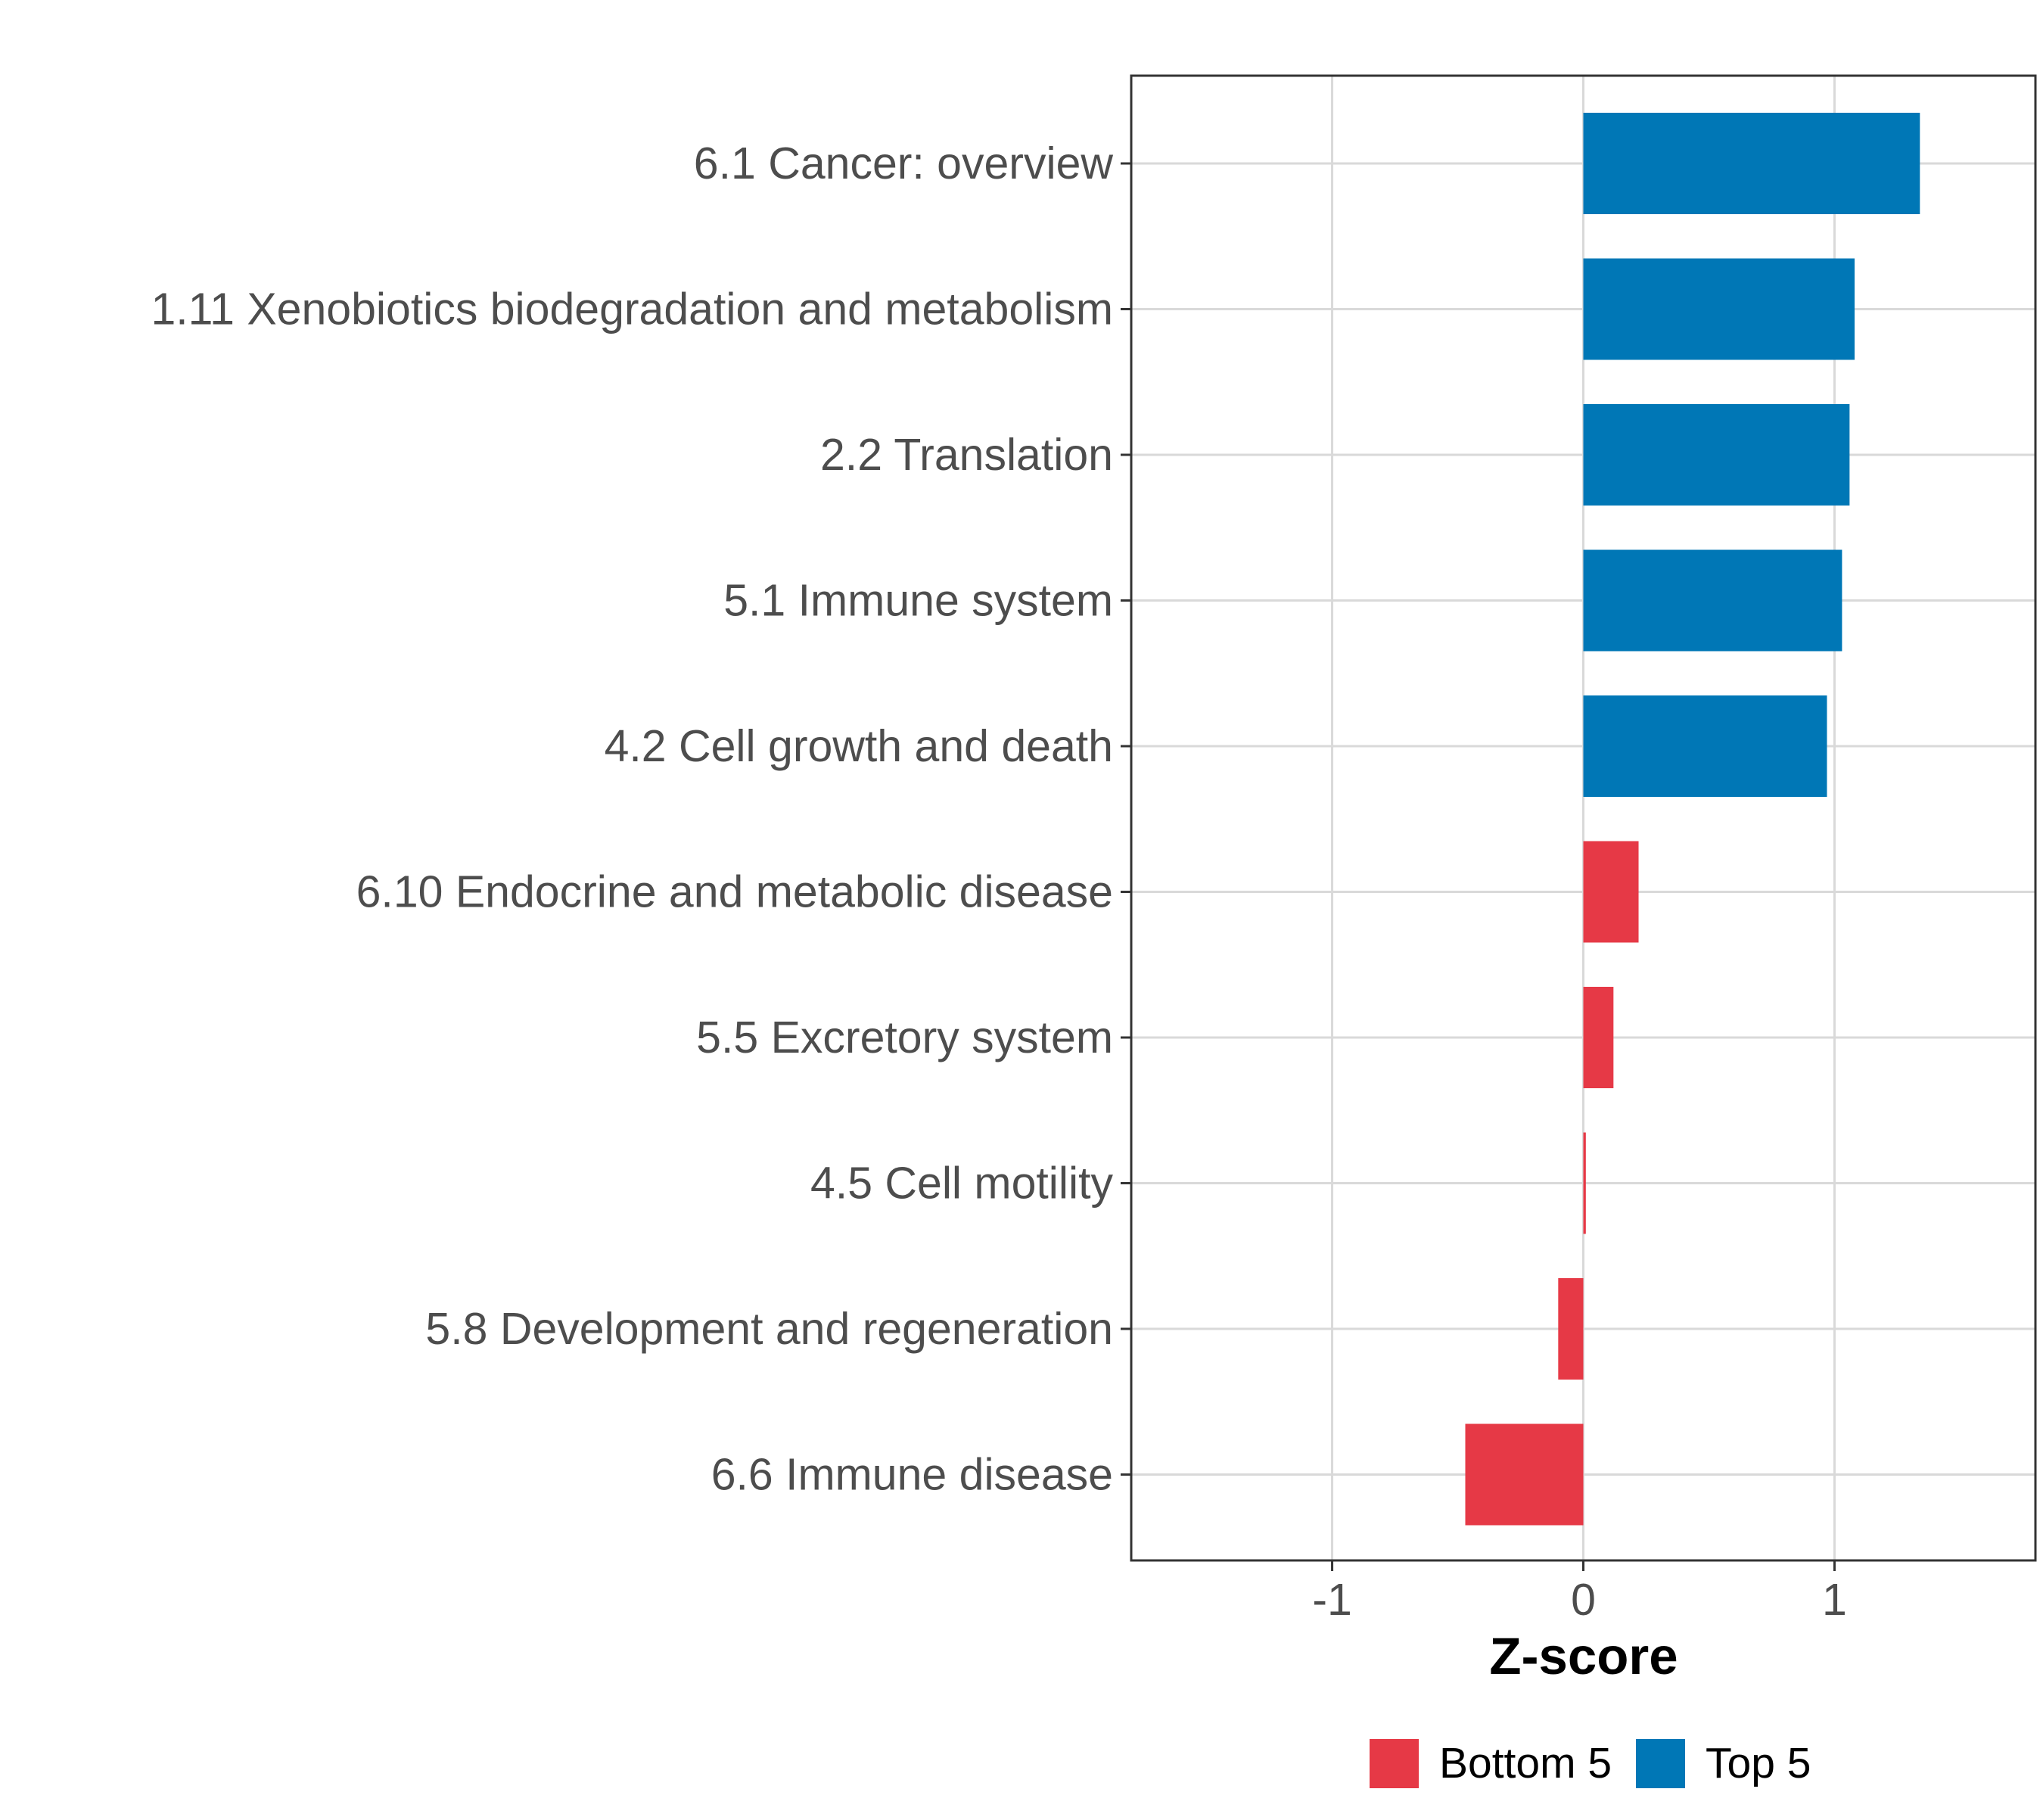  Describe the element at coordinates (905, 1037) in the screenshot. I see `y-tick-label: 5.5 Excretory system` at that location.